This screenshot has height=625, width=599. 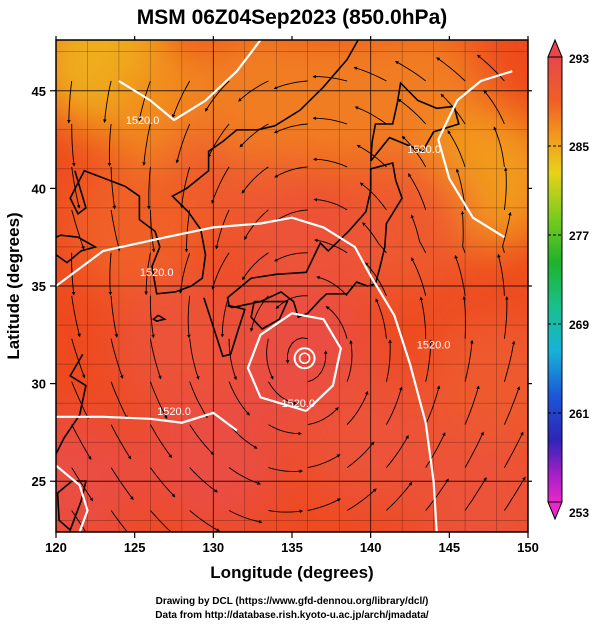 What do you see at coordinates (579, 414) in the screenshot?
I see `colorbar-tick-label: 261` at bounding box center [579, 414].